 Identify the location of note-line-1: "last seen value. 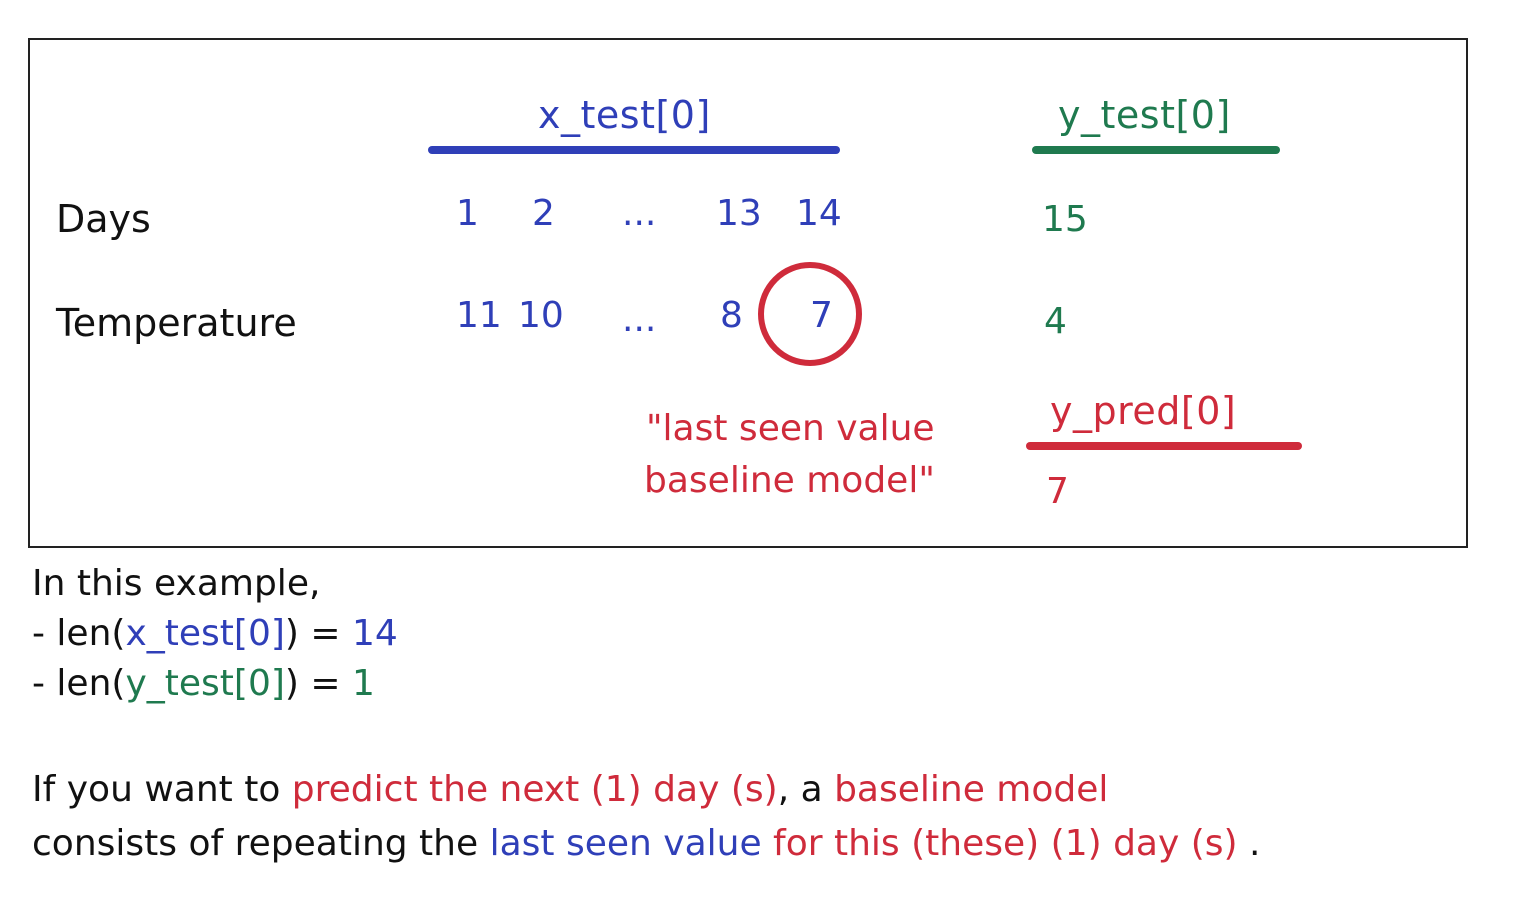
(790, 428).